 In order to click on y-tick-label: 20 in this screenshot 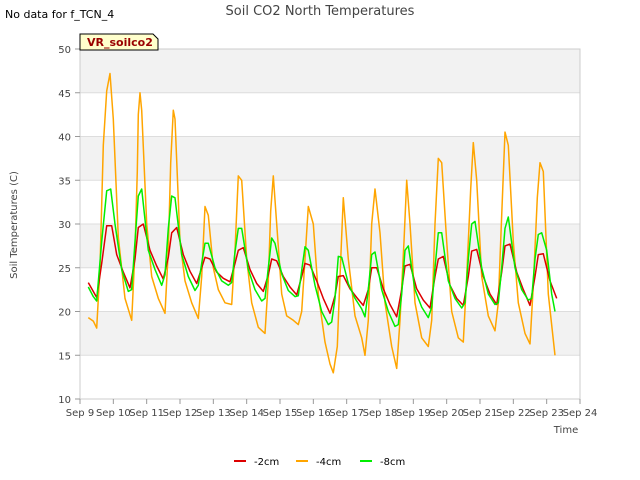, I will do `click(64, 313)`.